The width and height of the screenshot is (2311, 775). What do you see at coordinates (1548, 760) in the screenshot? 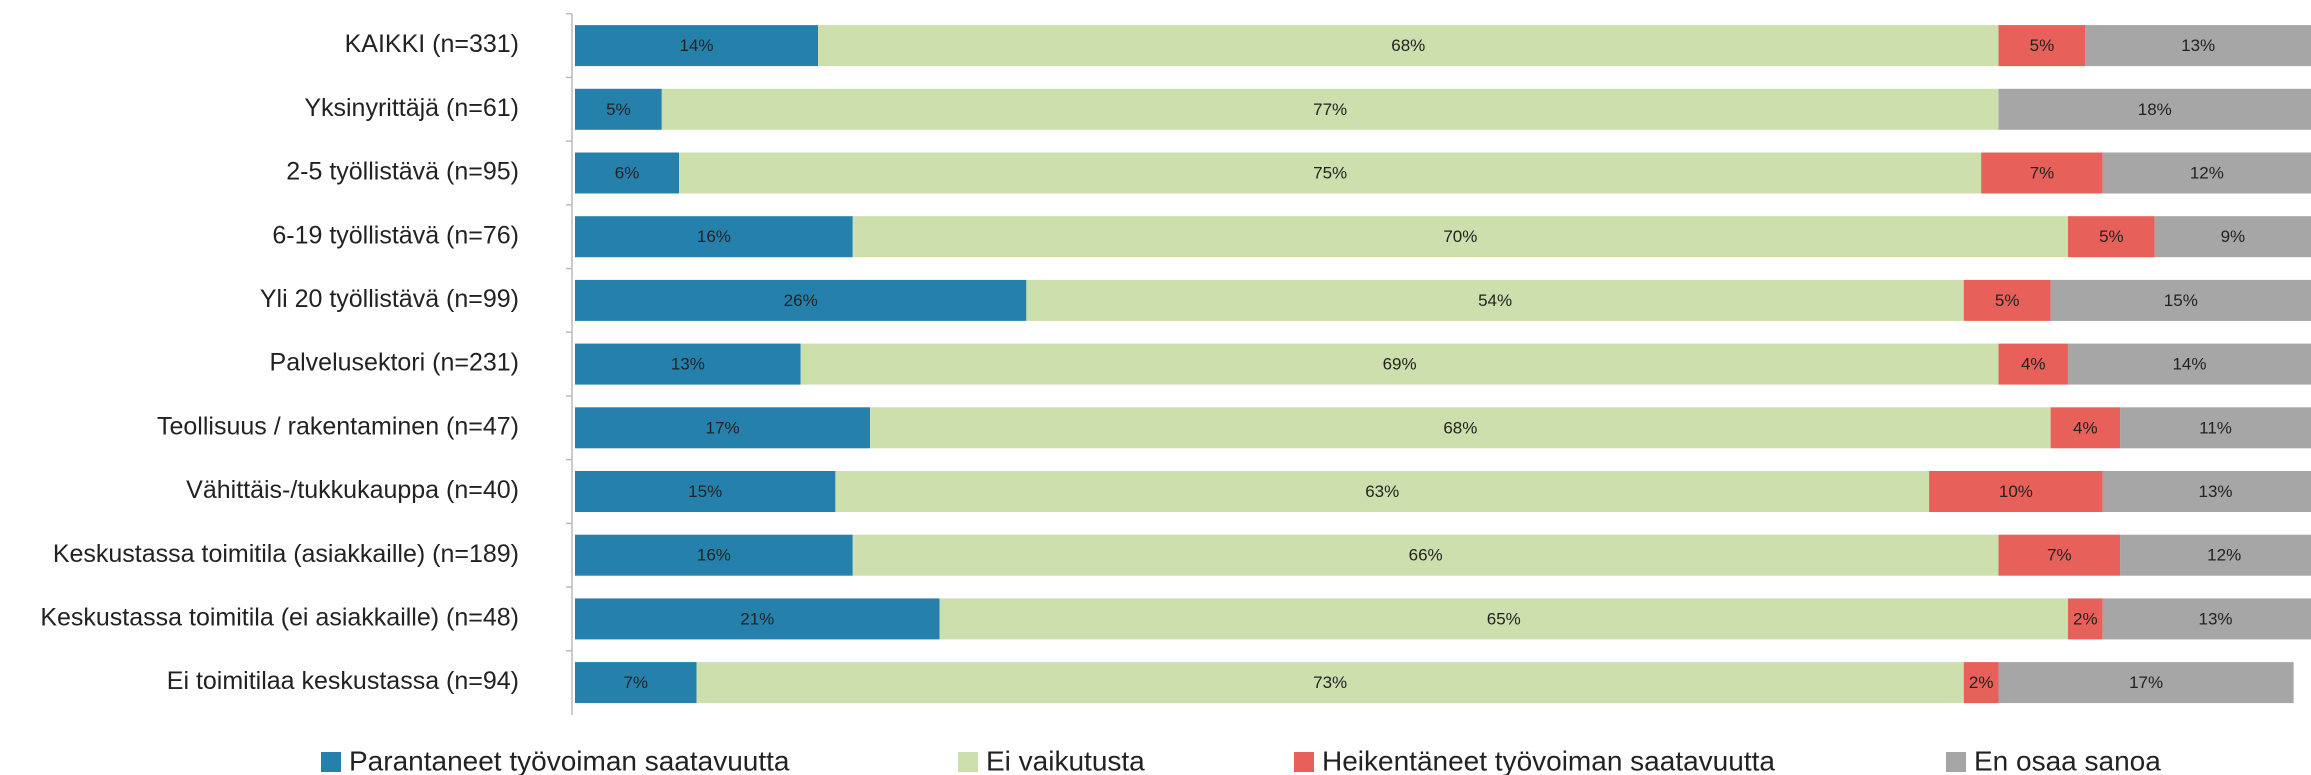
I see `legend-label: Heikentäneet työvoiman saatavuutta` at bounding box center [1548, 760].